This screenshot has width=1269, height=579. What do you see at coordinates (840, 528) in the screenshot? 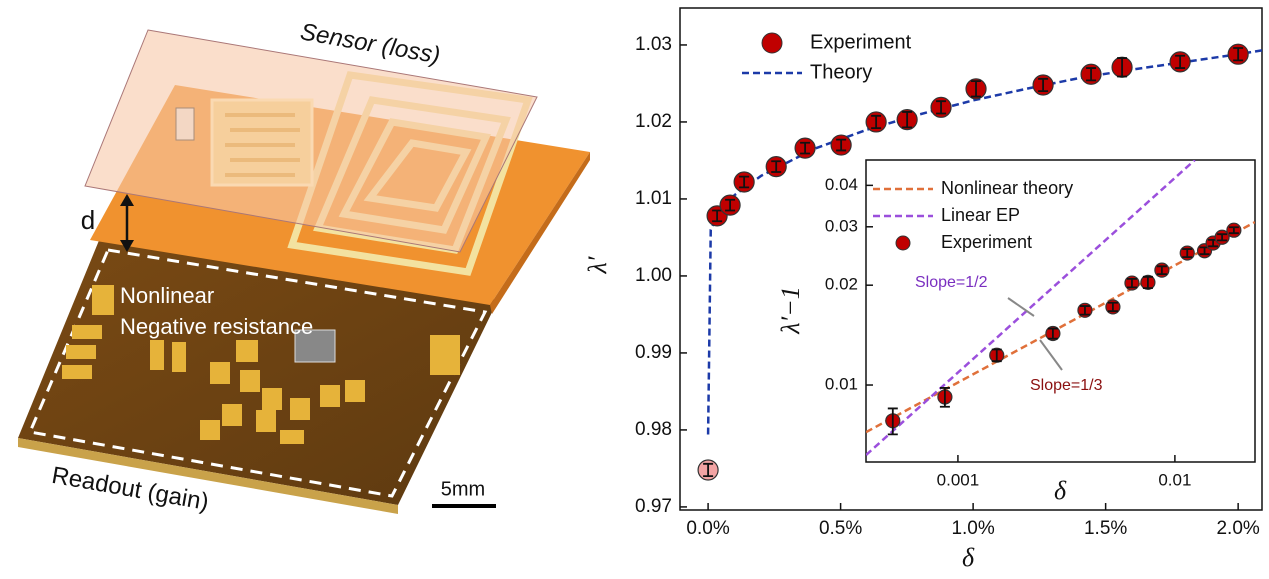
I see `x-tick-label: 0.5%` at bounding box center [840, 528].